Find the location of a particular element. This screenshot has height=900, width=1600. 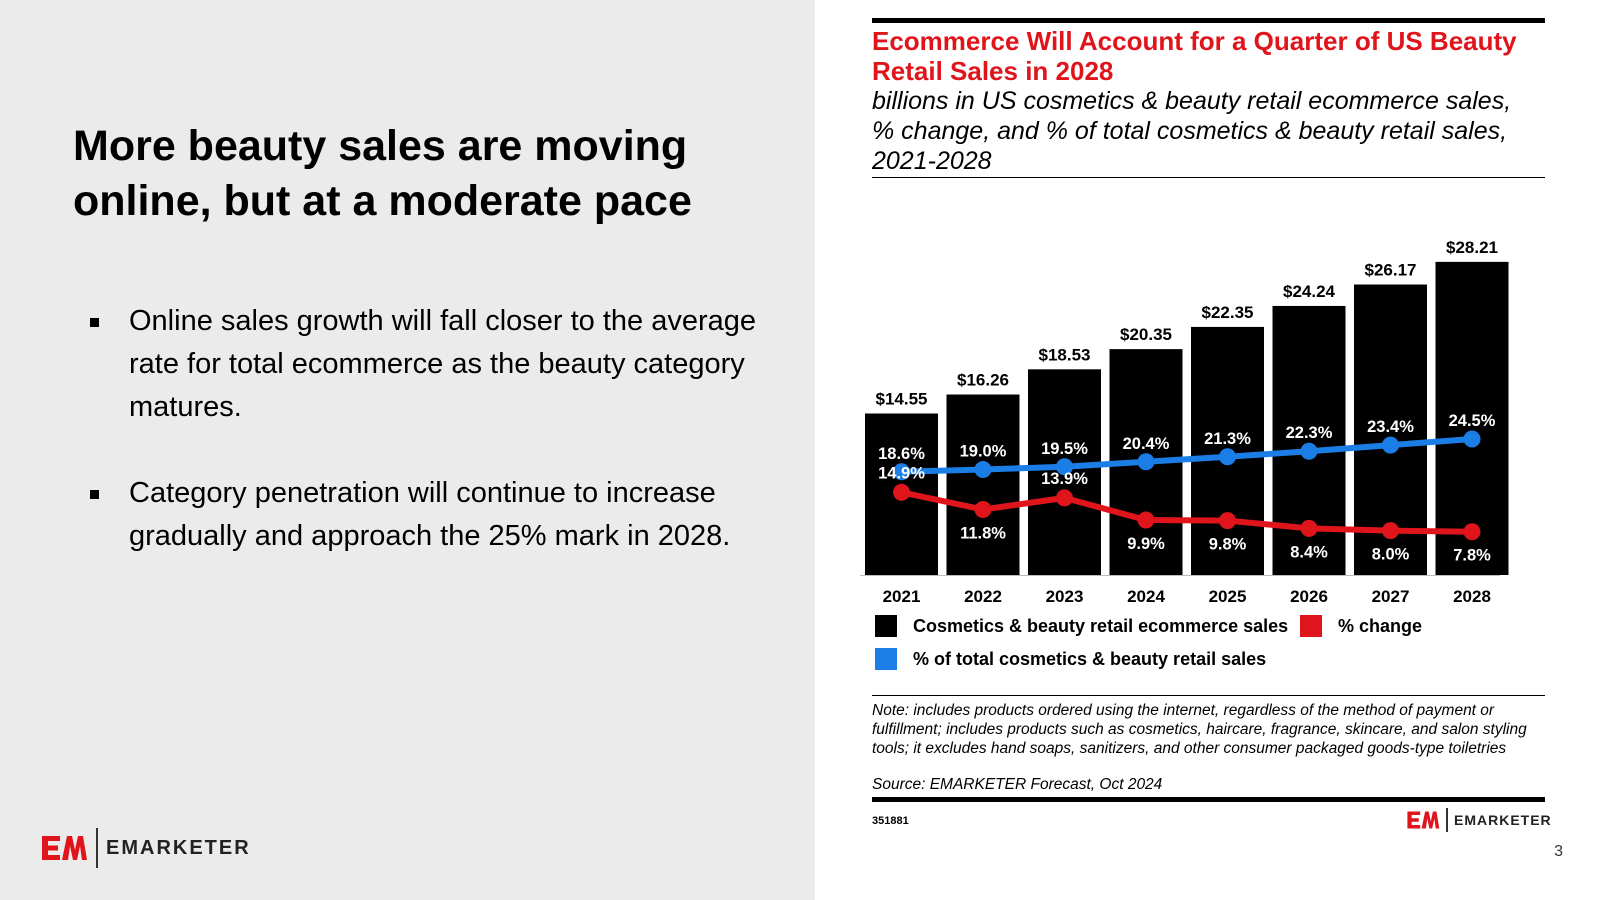

logo-divider-small is located at coordinates (1447, 820).